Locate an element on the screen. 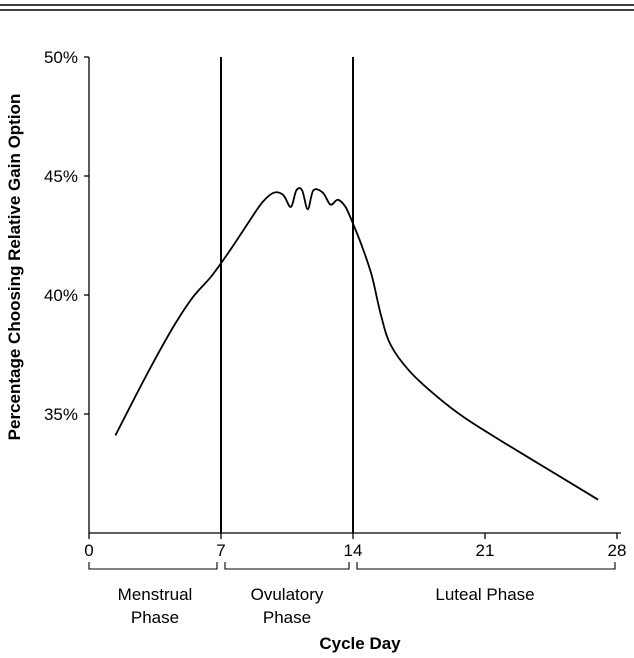 The width and height of the screenshot is (634, 658). x-tick-label: 28 is located at coordinates (617, 550).